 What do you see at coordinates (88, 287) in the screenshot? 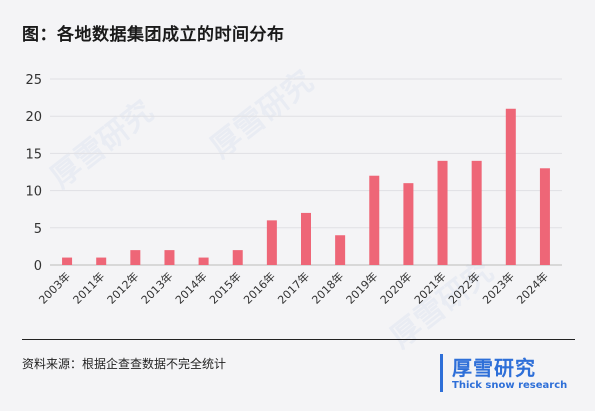
I see `x-tick-label: 2011年` at bounding box center [88, 287].